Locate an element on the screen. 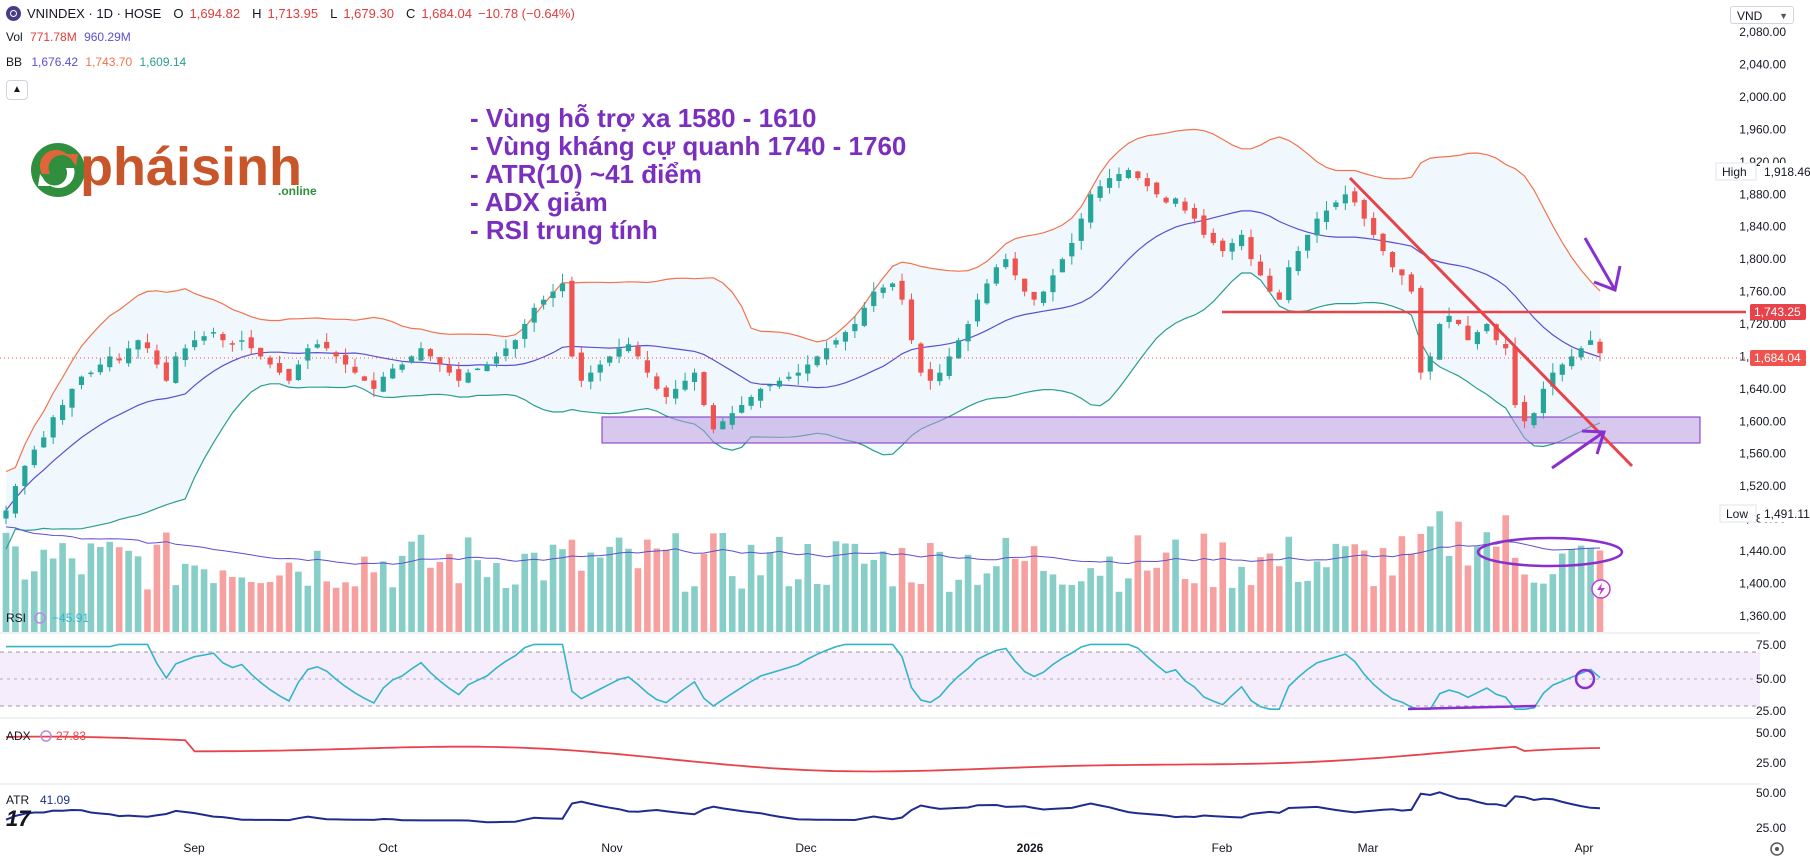 This screenshot has width=1810, height=860. vol-value-2: 960.29M is located at coordinates (107, 37).